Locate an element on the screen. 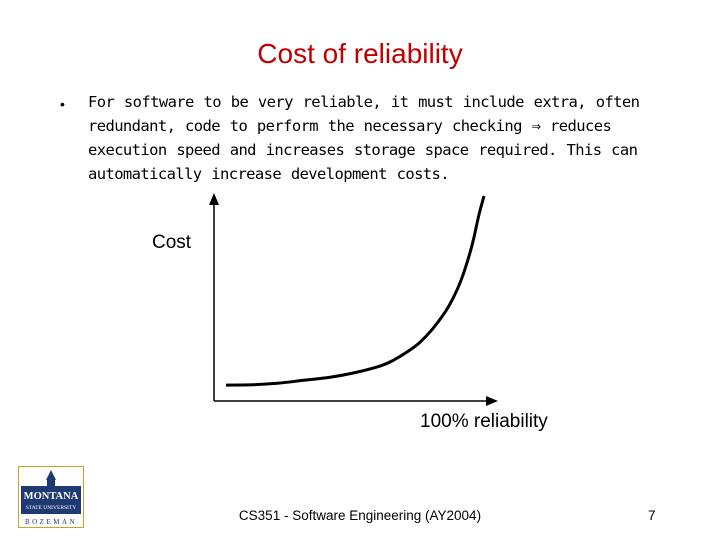 The width and height of the screenshot is (720, 540). logo-banner-icon is located at coordinates (51, 500).